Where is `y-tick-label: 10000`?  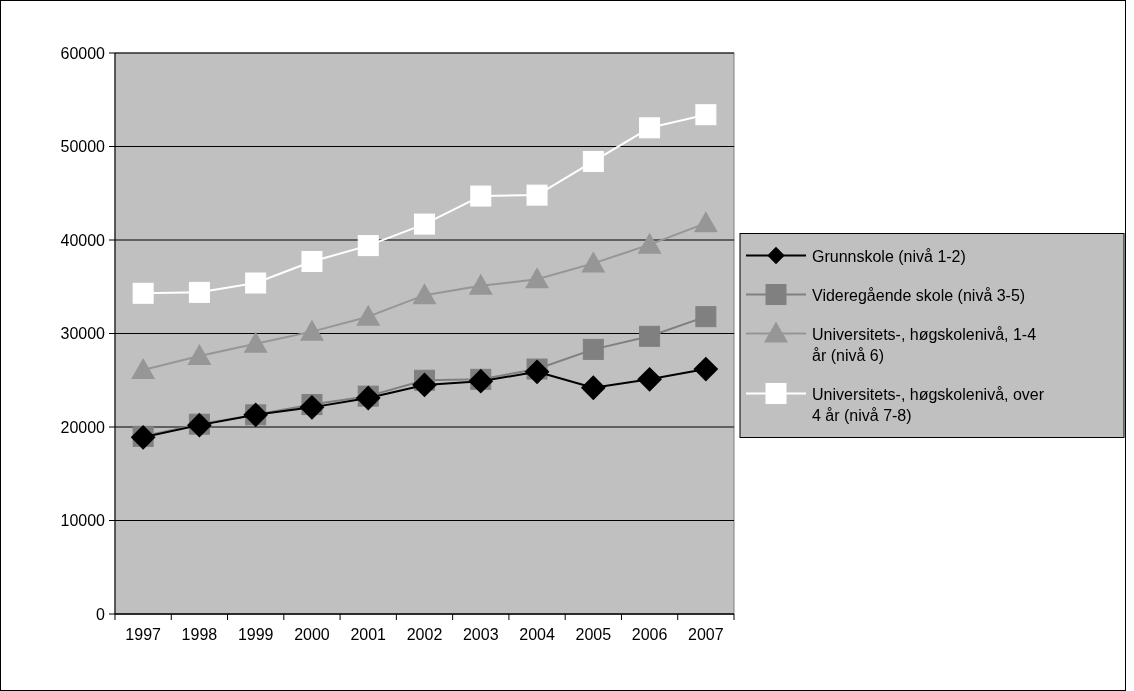
y-tick-label: 10000 is located at coordinates (83, 521).